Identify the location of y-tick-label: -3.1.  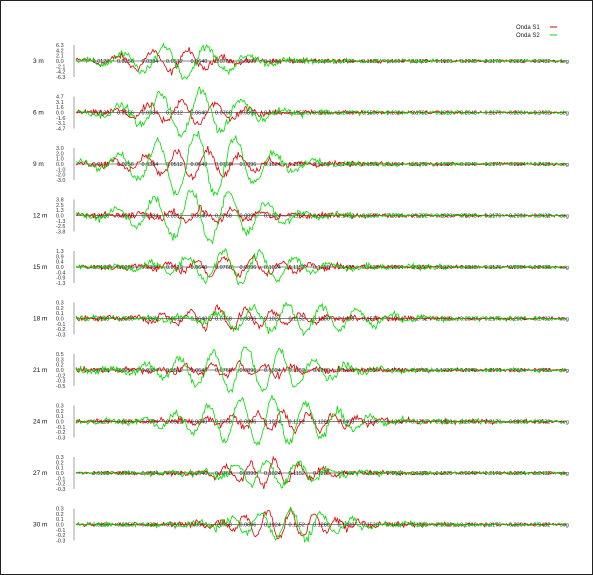
(60, 124).